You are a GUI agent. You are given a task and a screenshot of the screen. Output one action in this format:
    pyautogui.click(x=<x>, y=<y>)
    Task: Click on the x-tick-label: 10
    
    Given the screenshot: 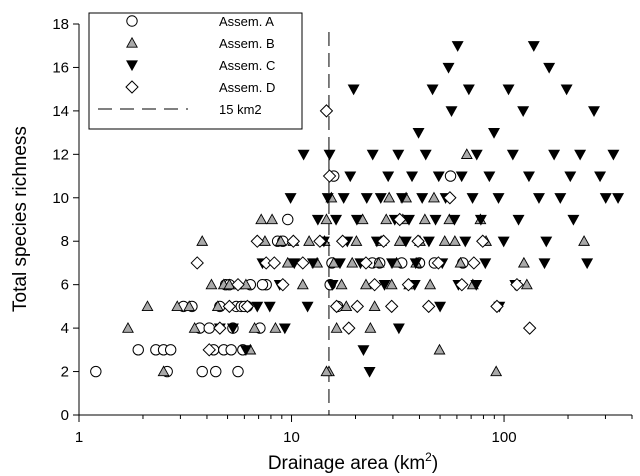 What is the action you would take?
    pyautogui.click(x=291, y=437)
    